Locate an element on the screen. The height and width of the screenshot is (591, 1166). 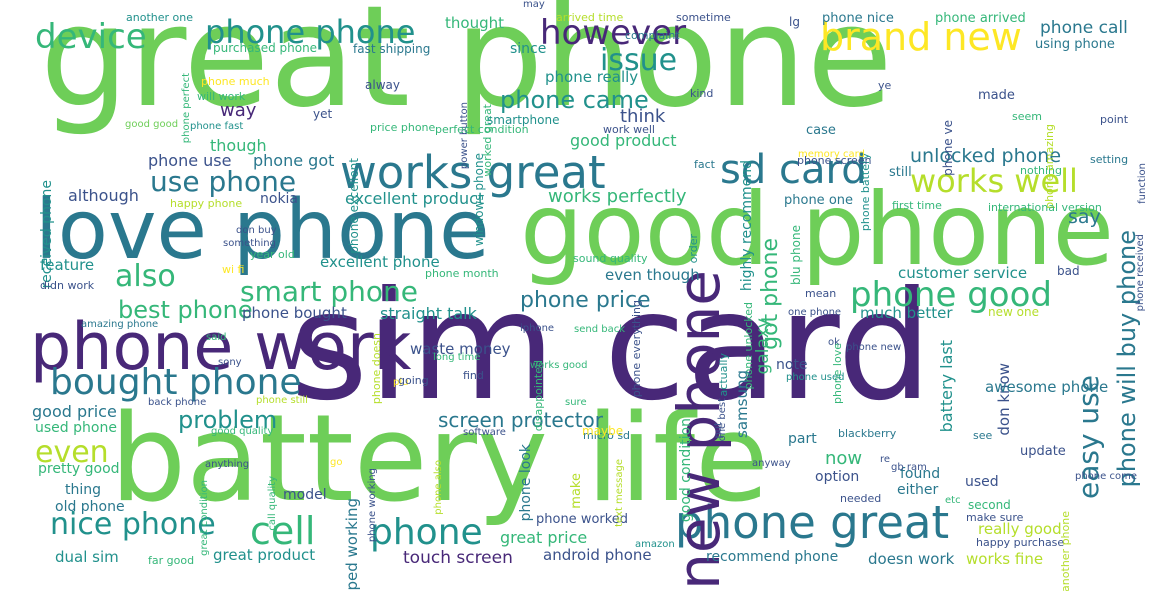
word-didn-work: didn work is located at coordinates (67, 285).